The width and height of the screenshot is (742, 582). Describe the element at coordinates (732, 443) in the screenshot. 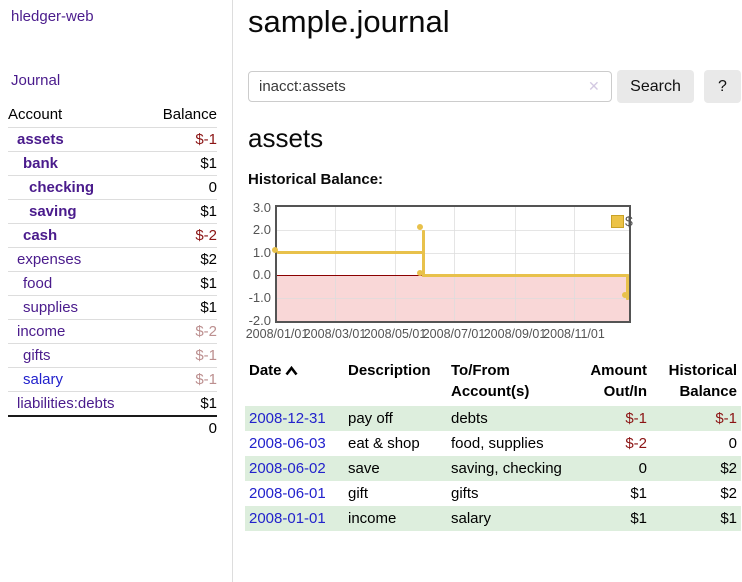

I see `transaction-balance: 0` at that location.